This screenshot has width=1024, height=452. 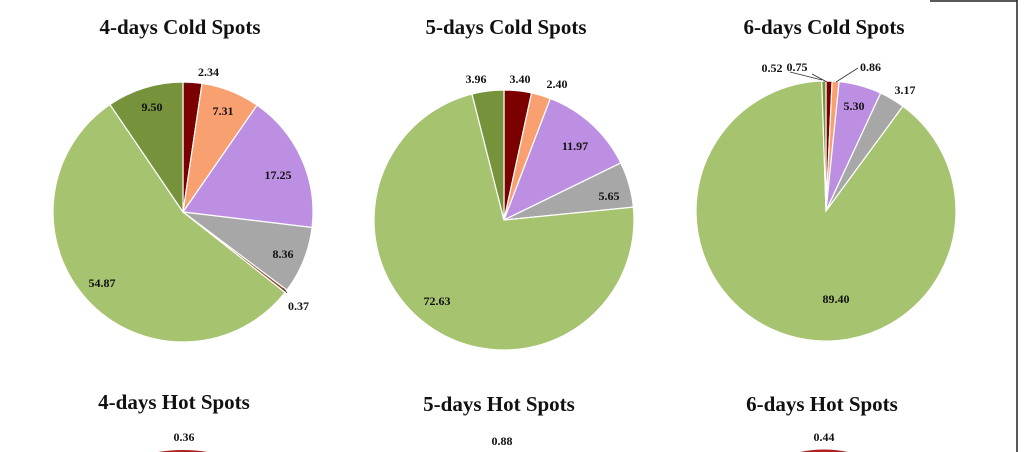 What do you see at coordinates (283, 254) in the screenshot?
I see `slice-label: 8.36` at bounding box center [283, 254].